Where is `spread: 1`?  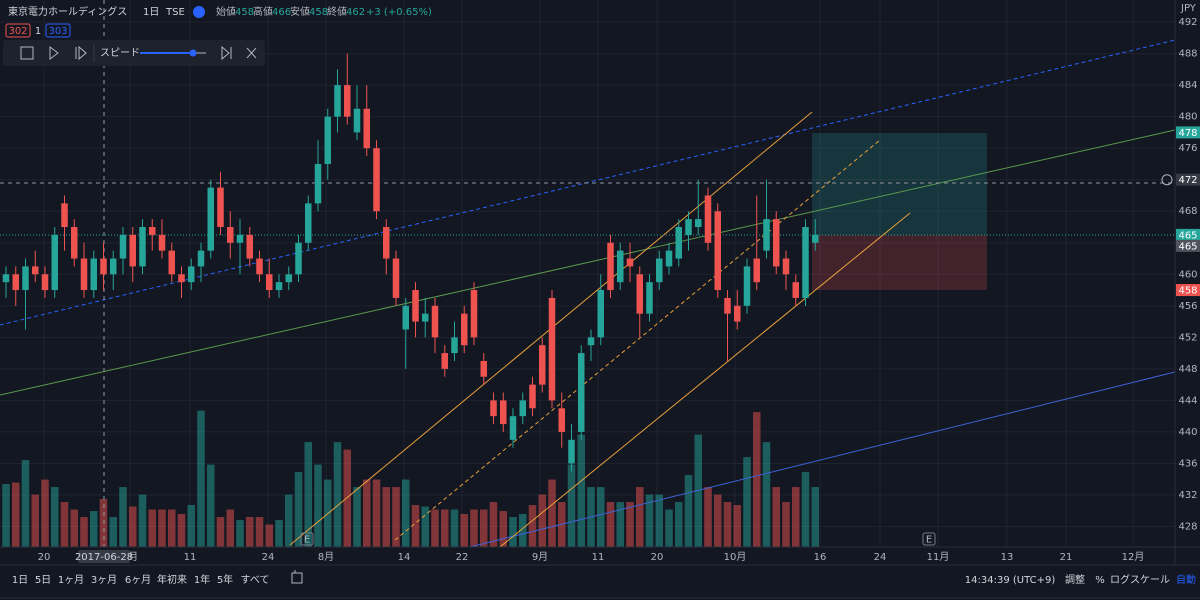
spread: 1 is located at coordinates (38, 31).